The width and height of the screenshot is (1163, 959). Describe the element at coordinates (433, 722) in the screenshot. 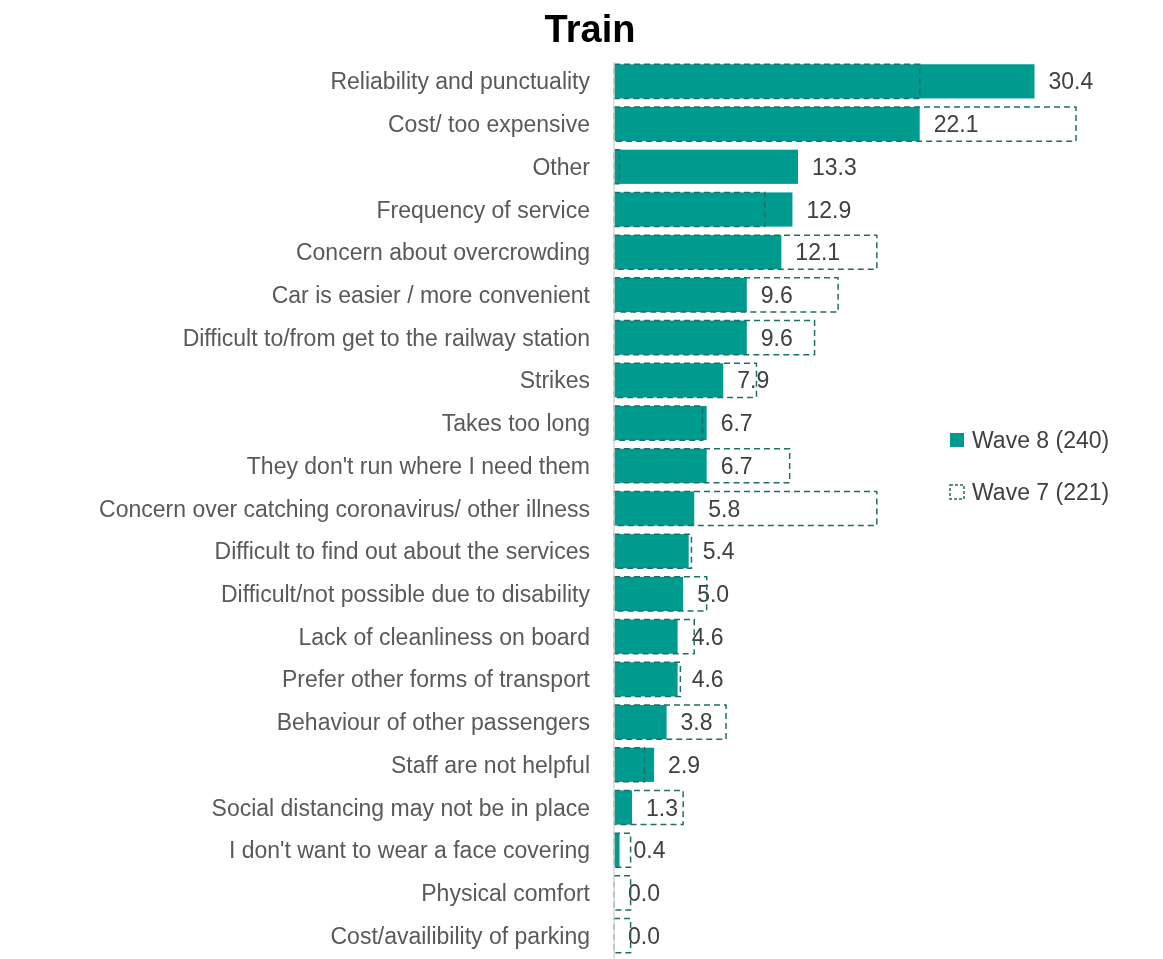

I see `y-tick-label: Behaviour of other passengers` at that location.